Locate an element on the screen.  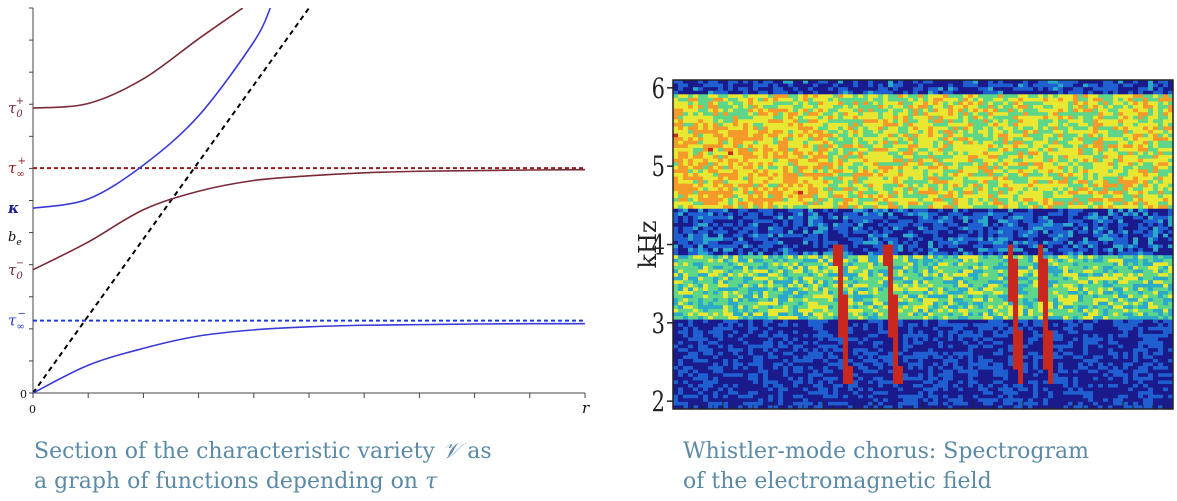
left-caption-text-1: Section of the characteristic variety is located at coordinates (238, 451).